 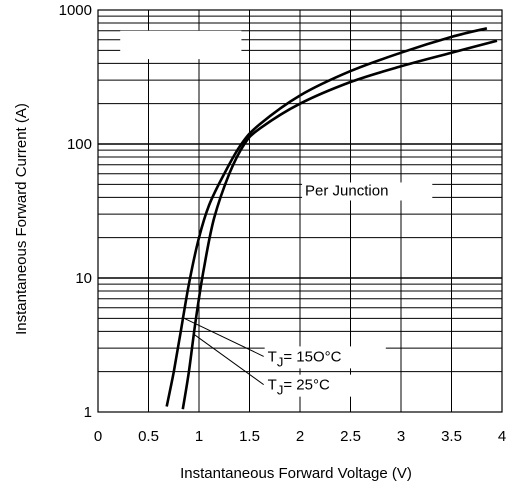 What do you see at coordinates (346, 190) in the screenshot?
I see `per-junction-label: Per Junction` at bounding box center [346, 190].